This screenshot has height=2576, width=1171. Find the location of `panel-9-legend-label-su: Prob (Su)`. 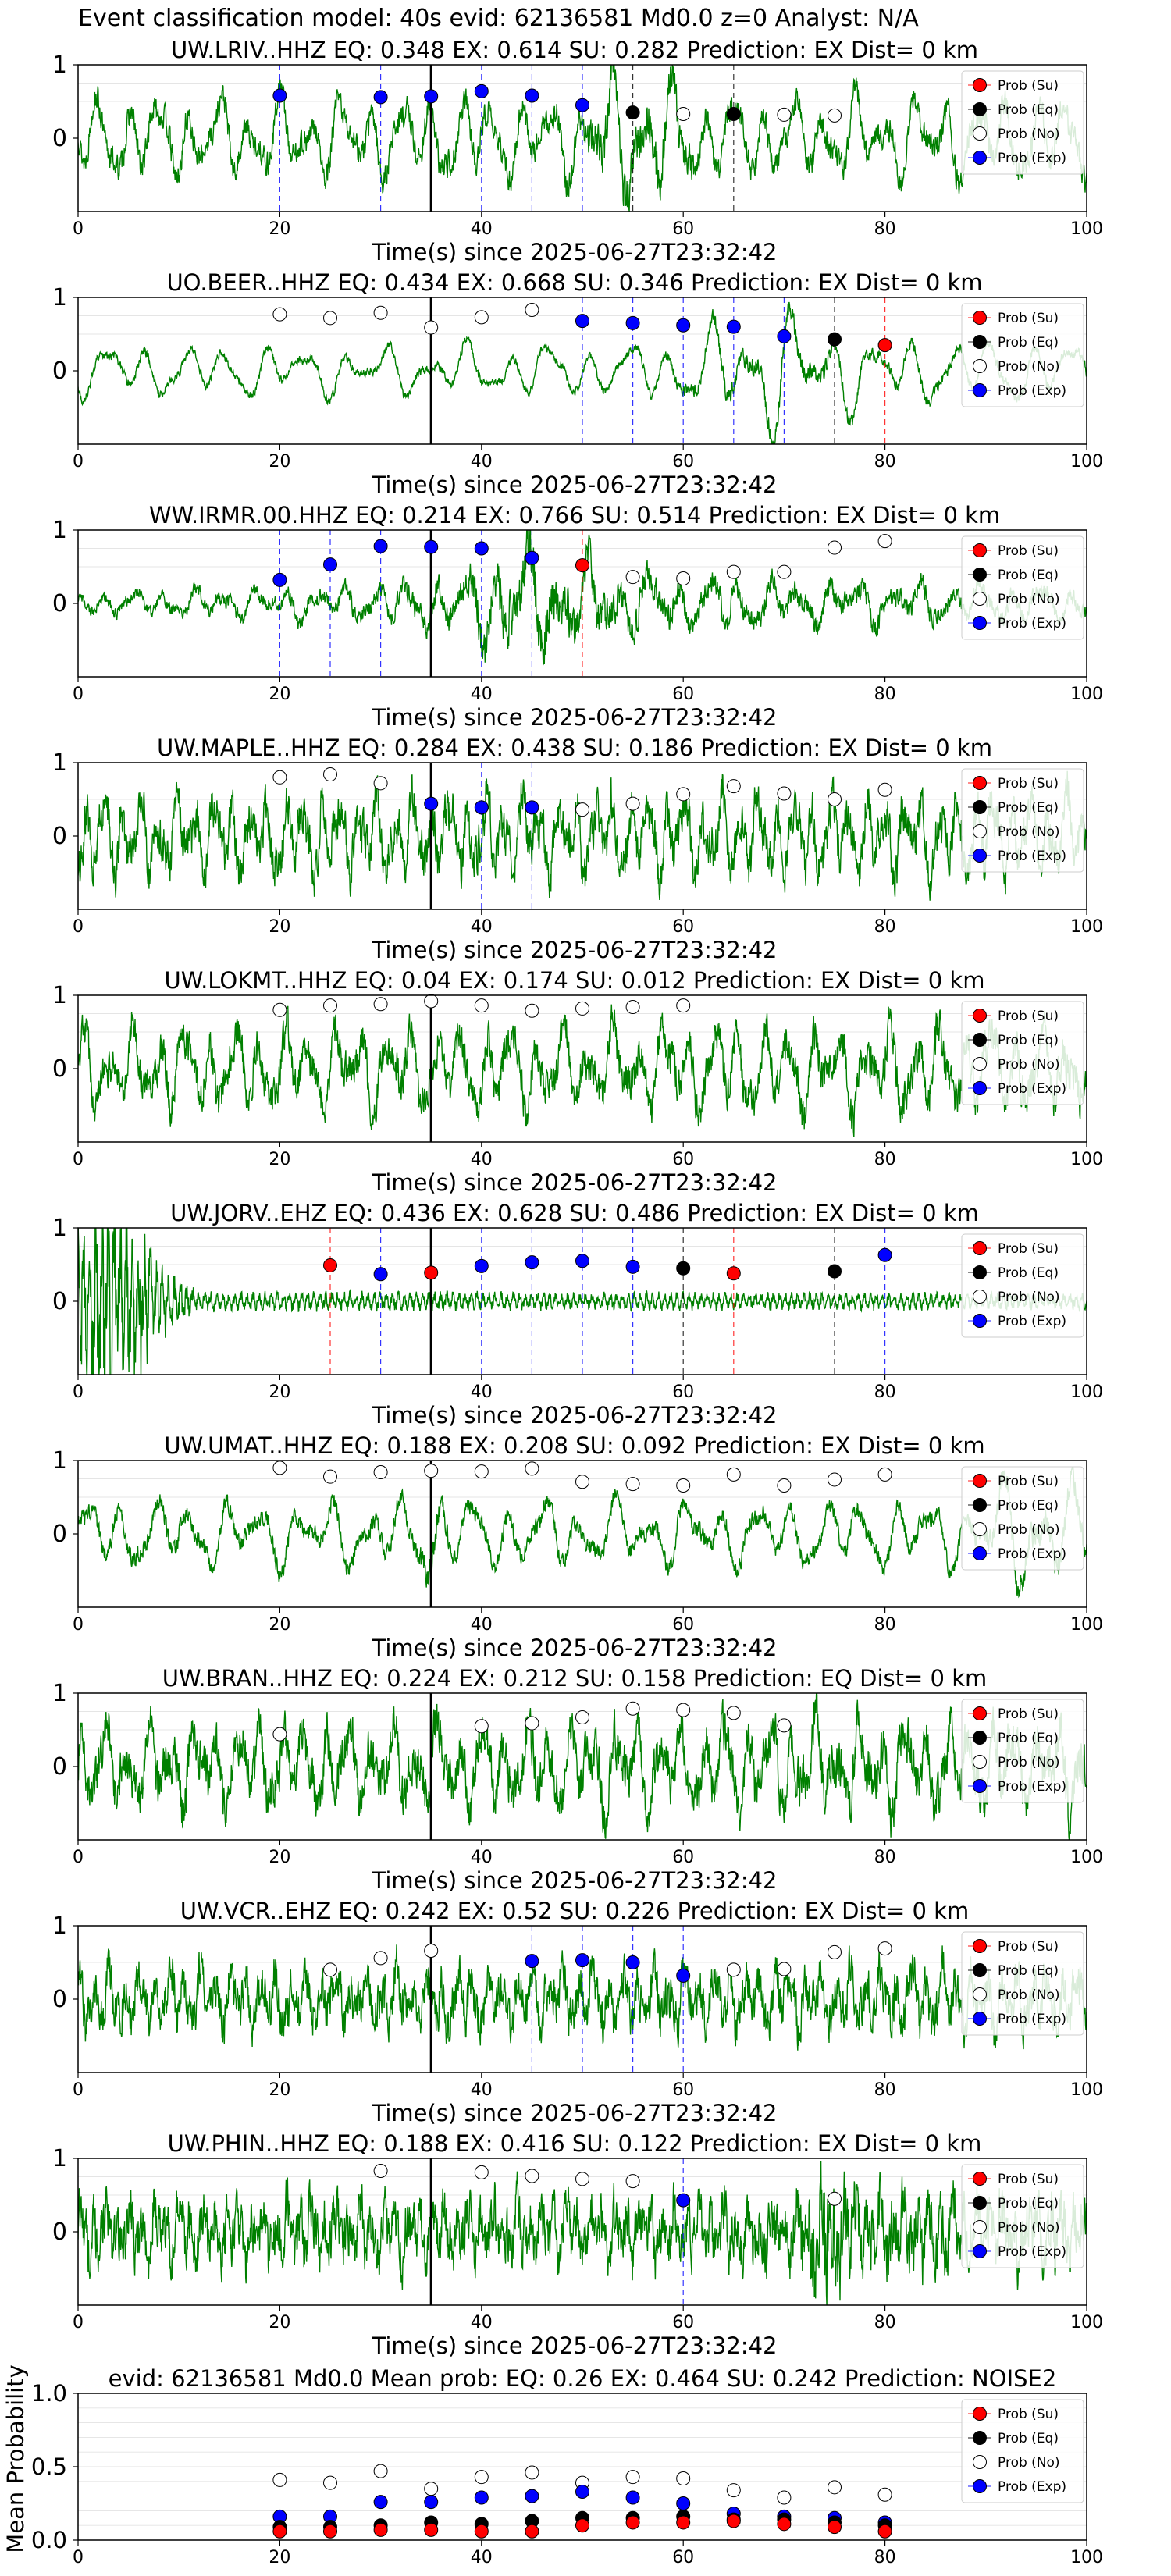

panel-9-legend-label-su: Prob (Su) is located at coordinates (1028, 2179).